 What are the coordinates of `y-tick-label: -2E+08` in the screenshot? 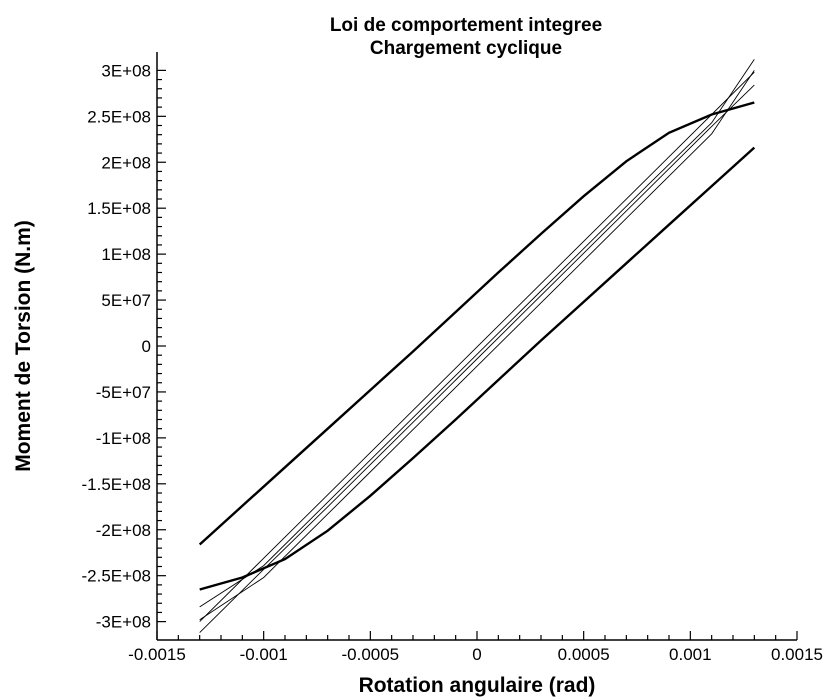 It's located at (123, 530).